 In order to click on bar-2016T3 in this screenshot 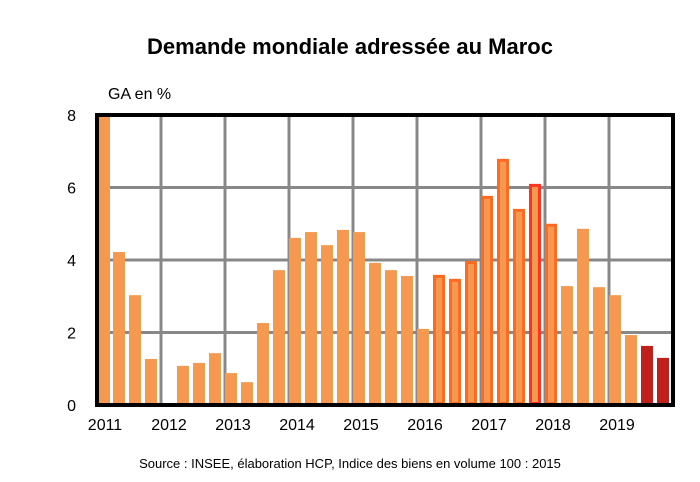, I will do `click(455, 342)`.